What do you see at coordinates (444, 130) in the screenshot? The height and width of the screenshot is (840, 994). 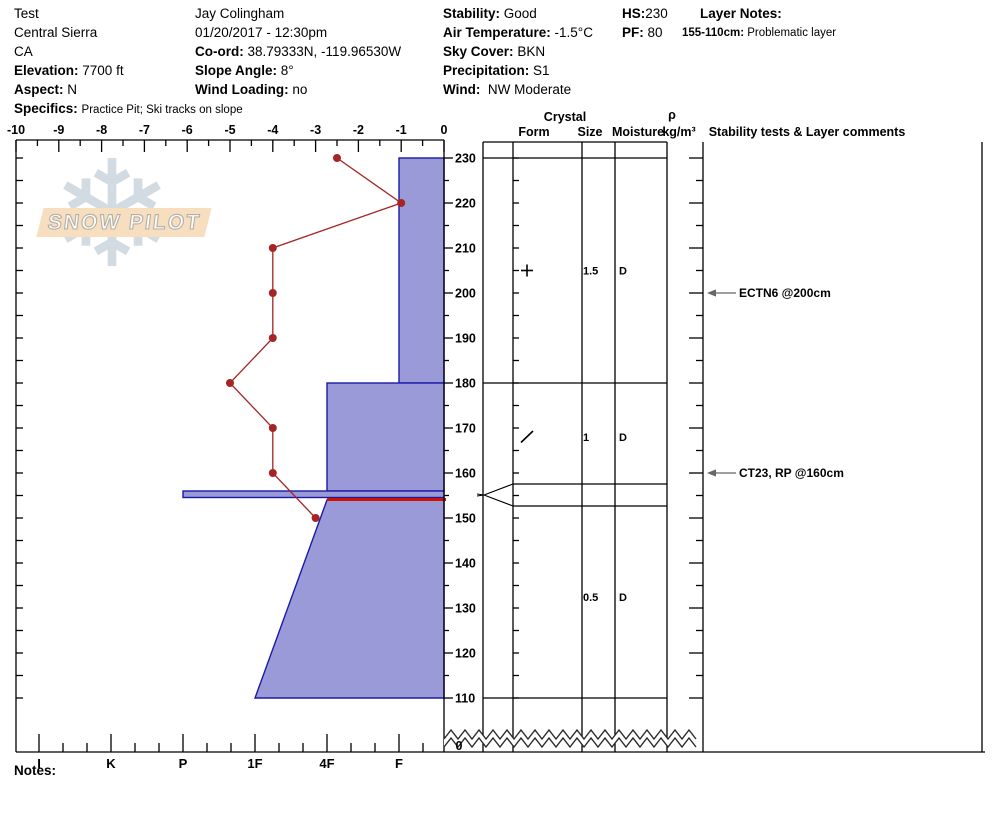 I see `temp-tick-label: 0` at bounding box center [444, 130].